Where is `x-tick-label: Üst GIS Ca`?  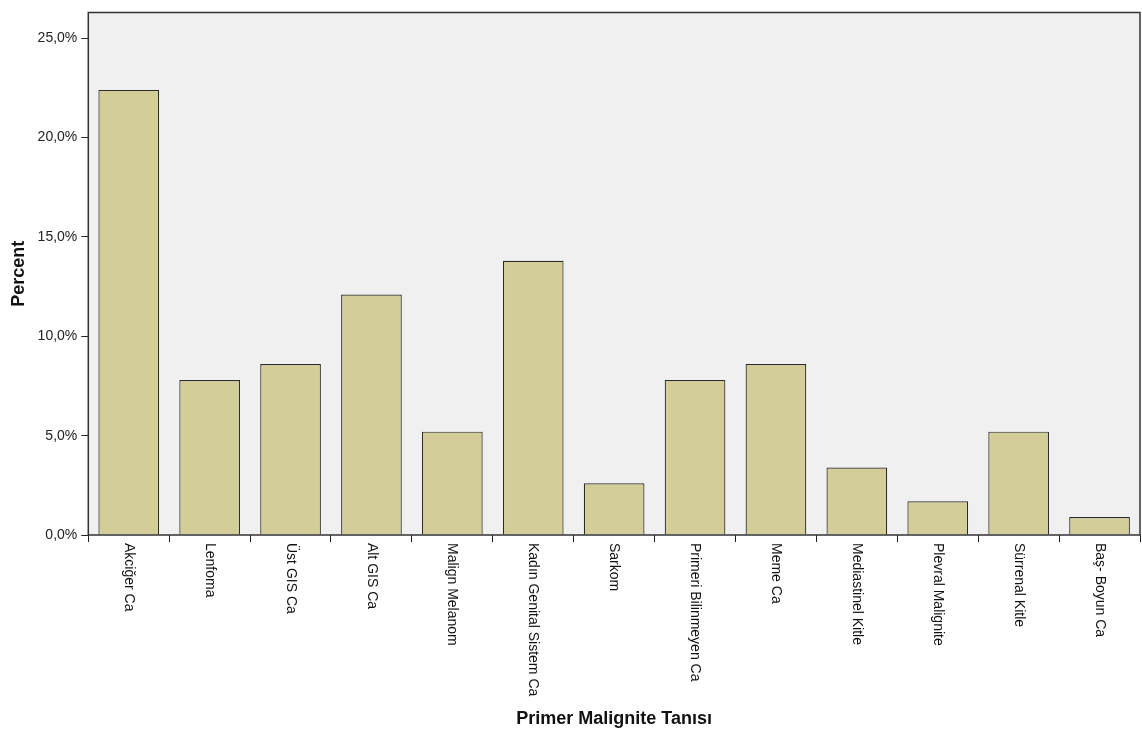 x-tick-label: Üst GIS Ca is located at coordinates (292, 579).